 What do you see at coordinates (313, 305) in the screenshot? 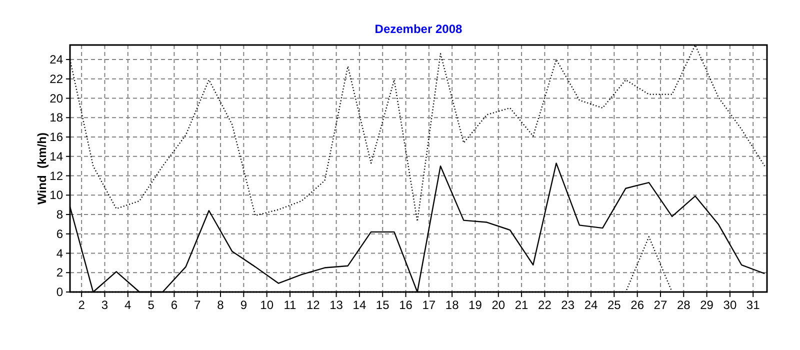
I see `x-tick-label: 12` at bounding box center [313, 305].